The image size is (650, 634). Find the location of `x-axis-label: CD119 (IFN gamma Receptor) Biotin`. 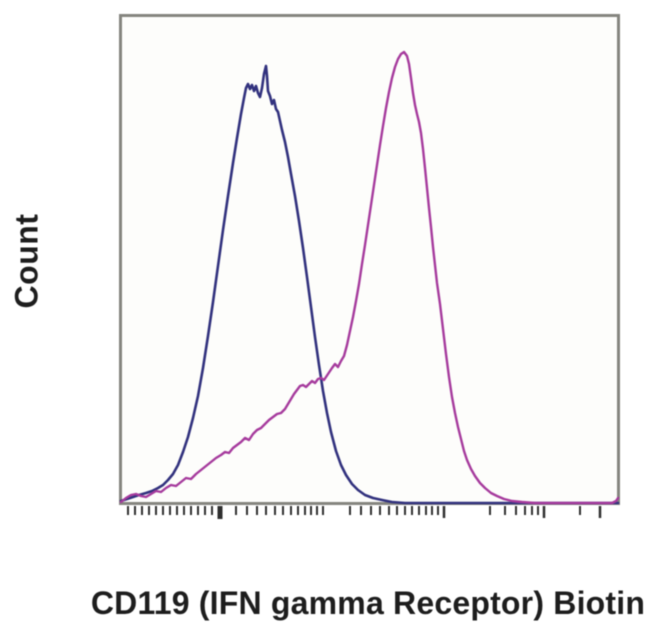

x-axis-label: CD119 (IFN gamma Receptor) Biotin is located at coordinates (368, 603).